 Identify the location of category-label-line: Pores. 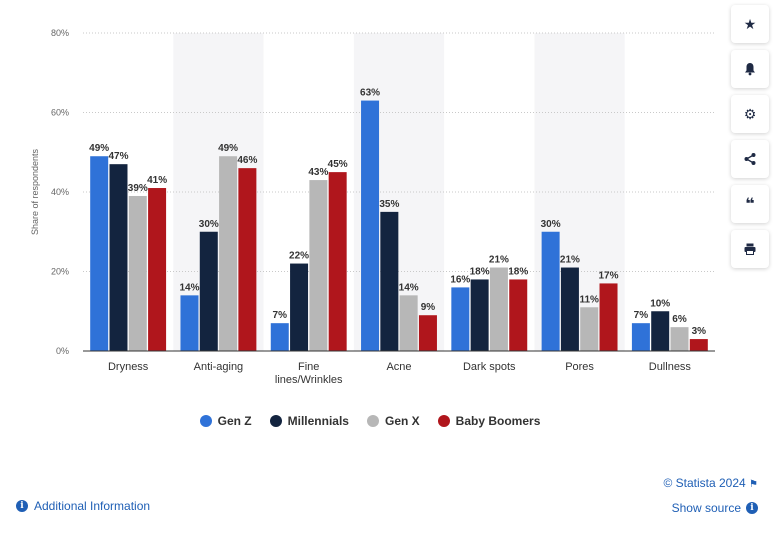
(579, 367).